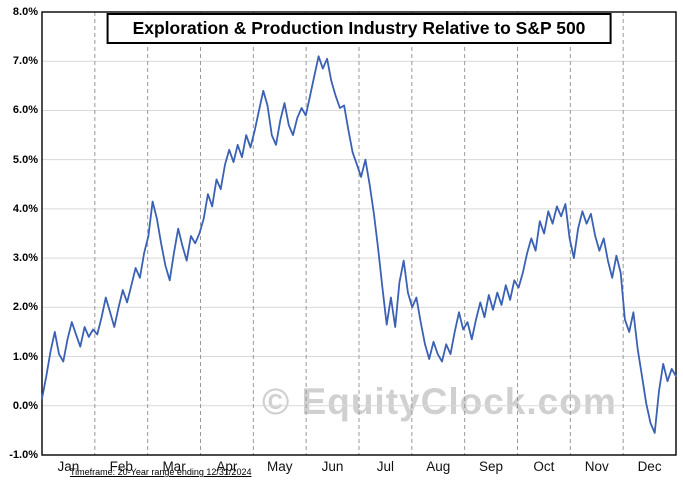  I want to click on x-month-label: Jun, so click(332, 466).